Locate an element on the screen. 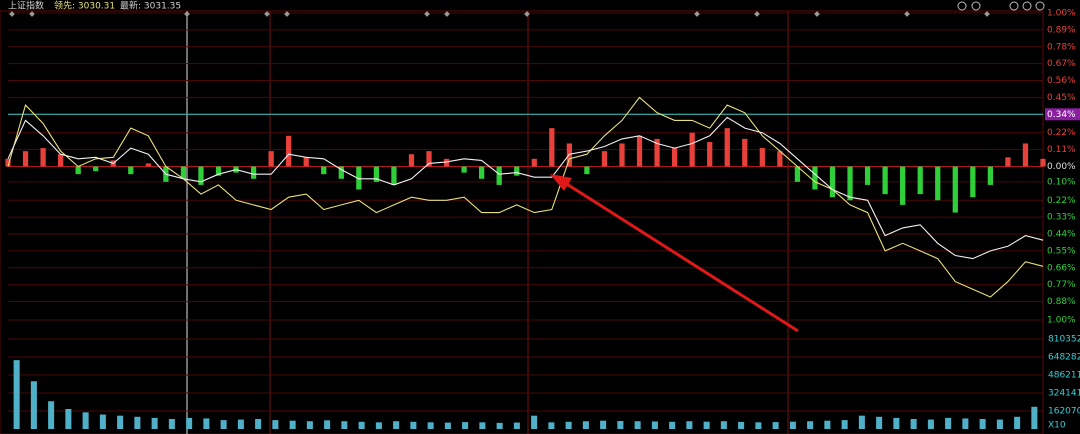  y-tick-label: 0.56% is located at coordinates (1061, 81).